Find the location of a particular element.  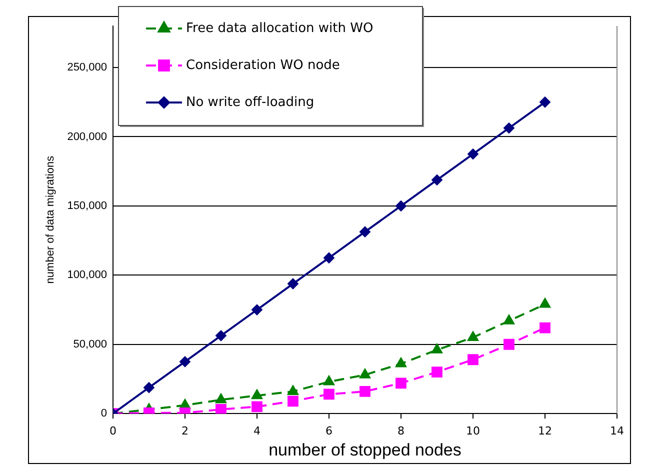

y-axis-title: number of data migrations is located at coordinates (50, 219).